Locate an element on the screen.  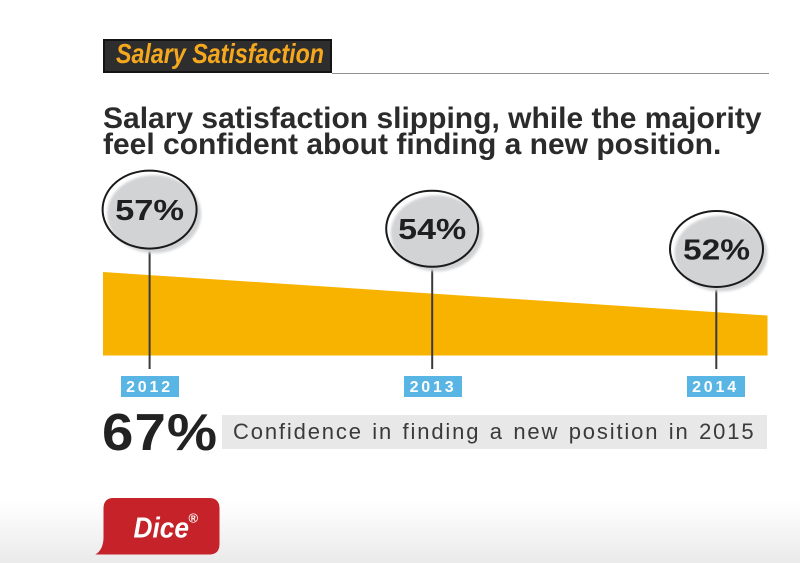
svg-text: 52% is located at coordinates (716, 250).